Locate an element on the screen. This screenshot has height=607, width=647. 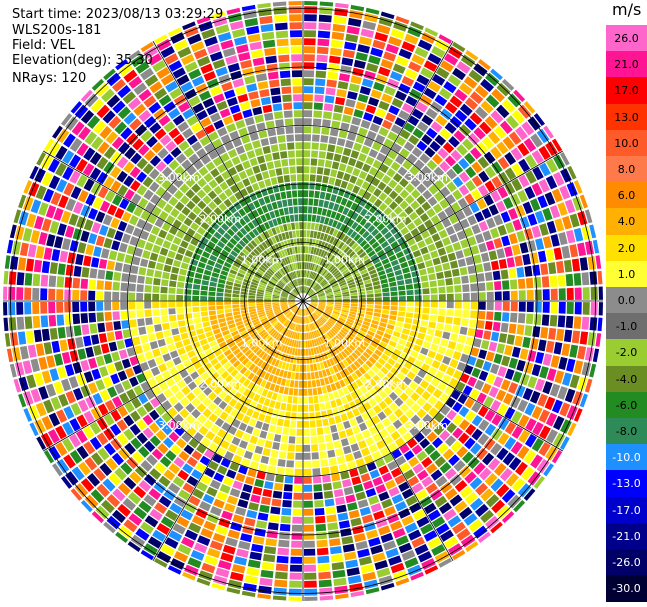
colorbar-tick-label: 6.0 is located at coordinates (626, 196).